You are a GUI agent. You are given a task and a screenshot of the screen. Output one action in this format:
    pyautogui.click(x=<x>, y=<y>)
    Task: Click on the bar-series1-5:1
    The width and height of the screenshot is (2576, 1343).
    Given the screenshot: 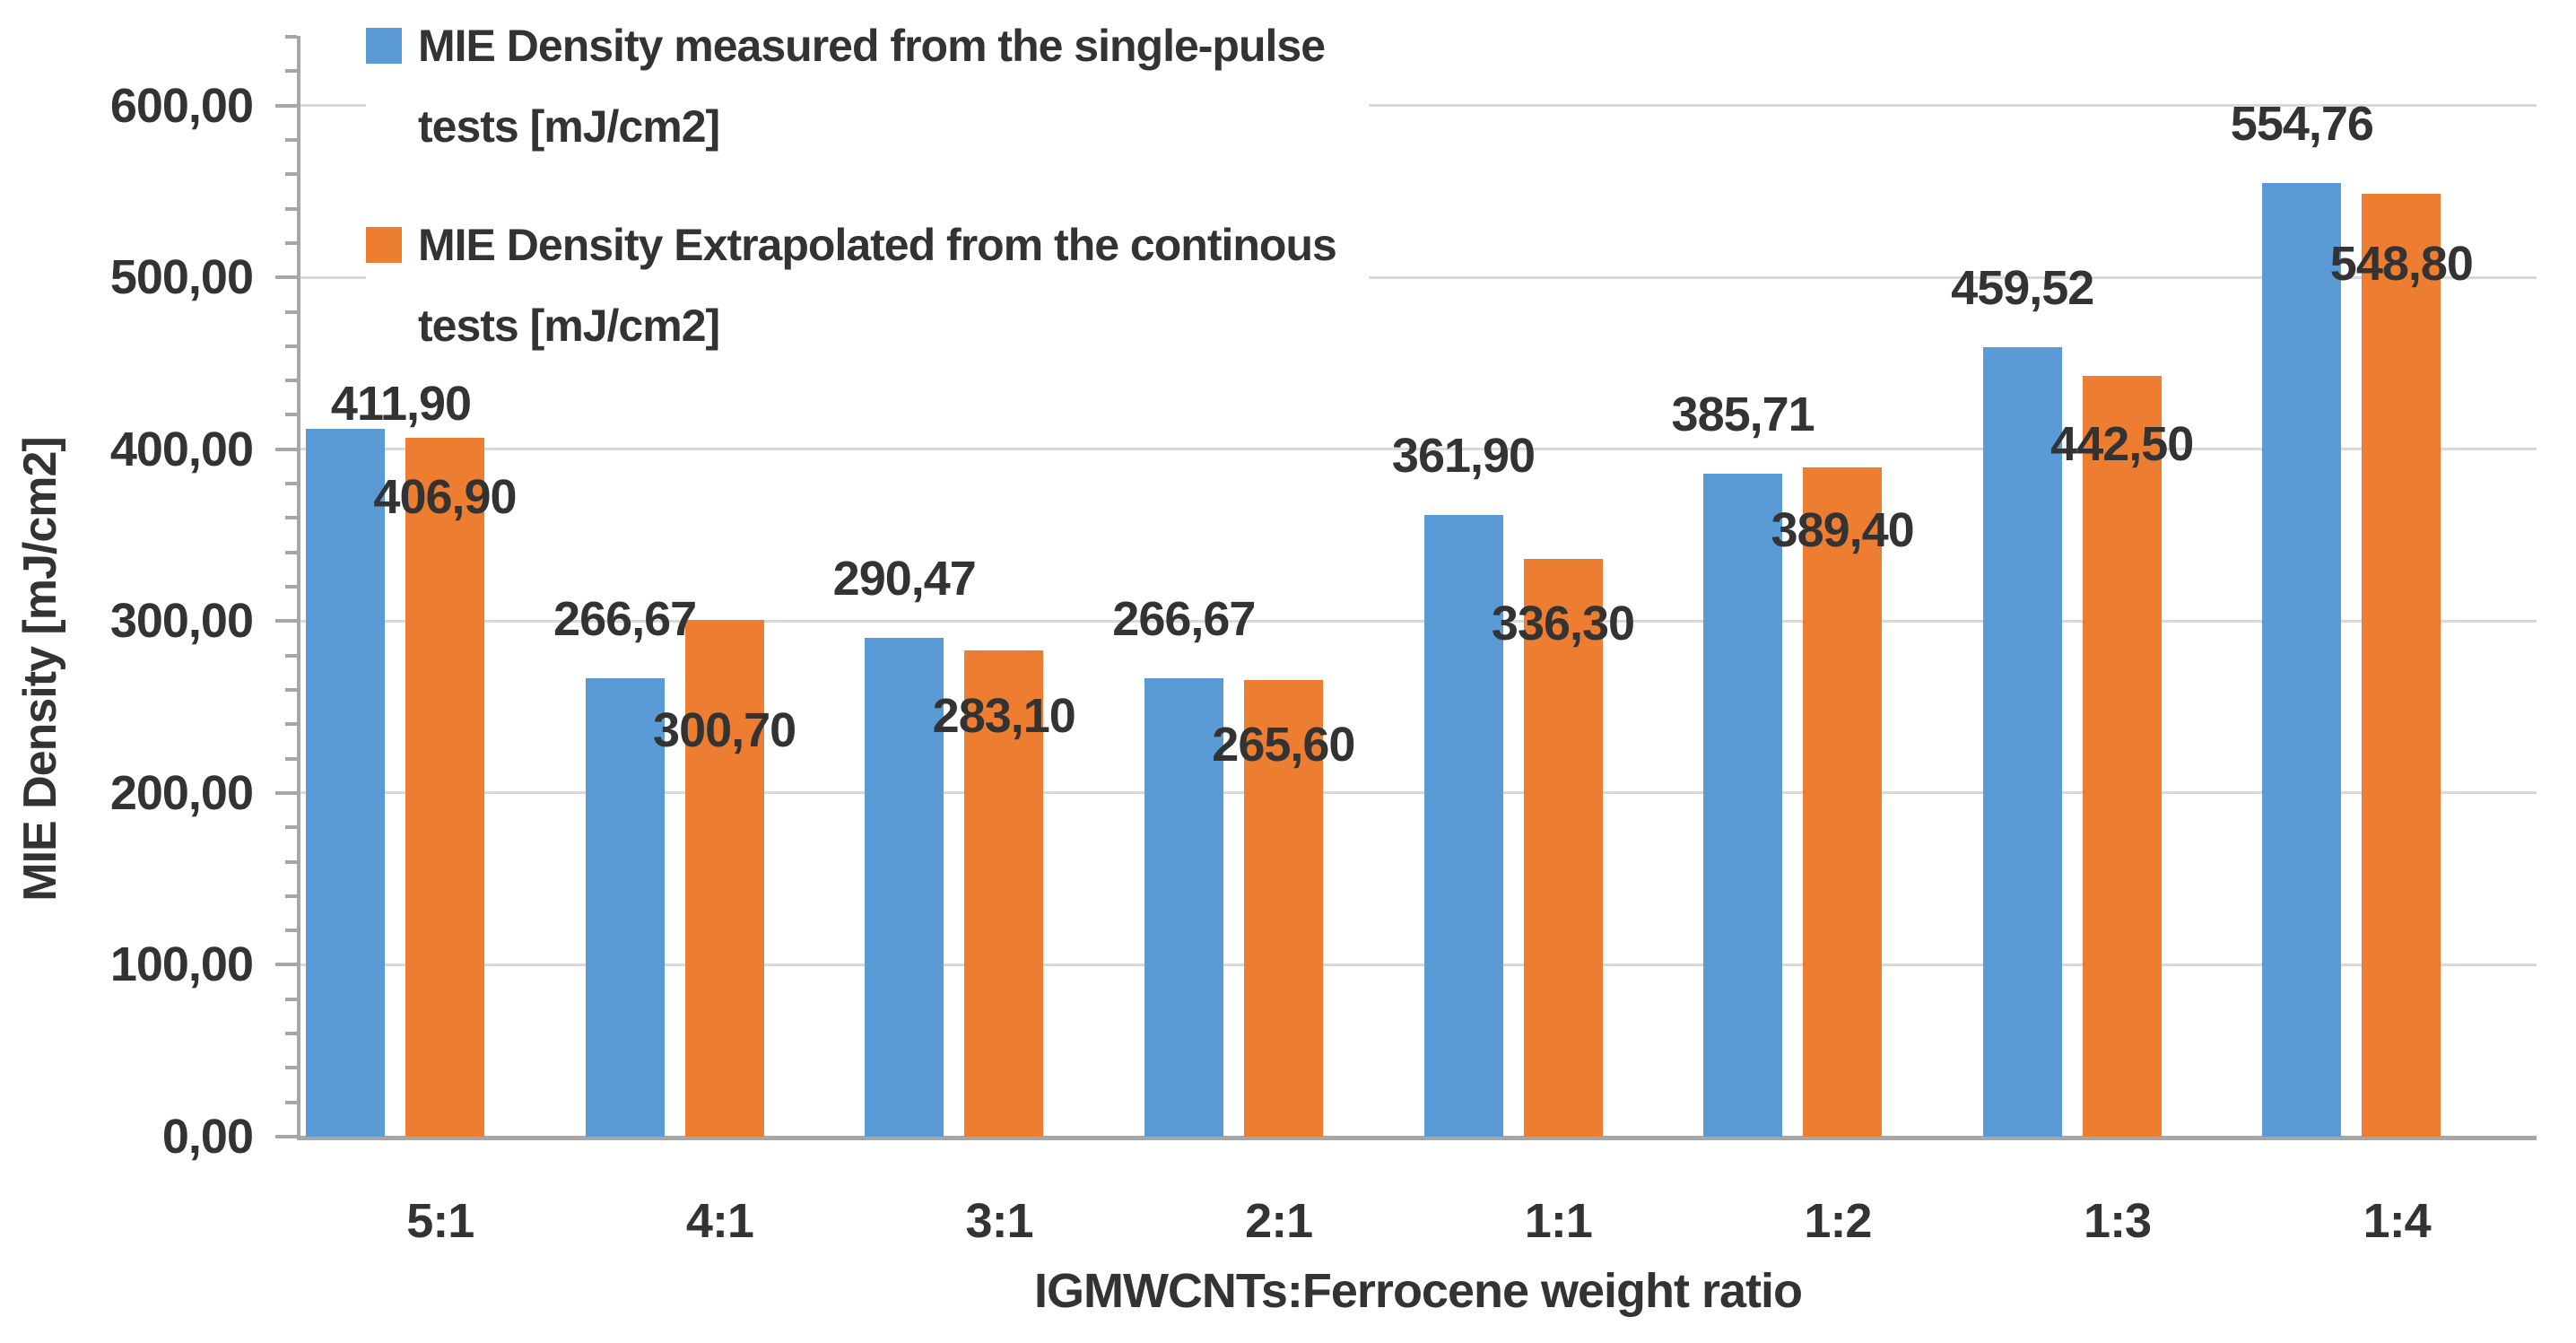 What is the action you would take?
    pyautogui.click(x=345, y=783)
    